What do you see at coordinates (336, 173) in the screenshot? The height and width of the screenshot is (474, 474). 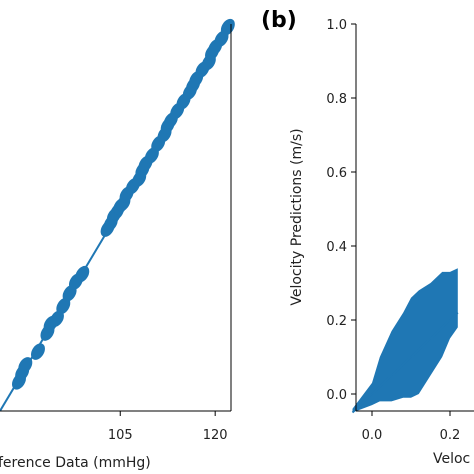 I see `panel-b-y-tick-label: 0.6` at bounding box center [336, 173].